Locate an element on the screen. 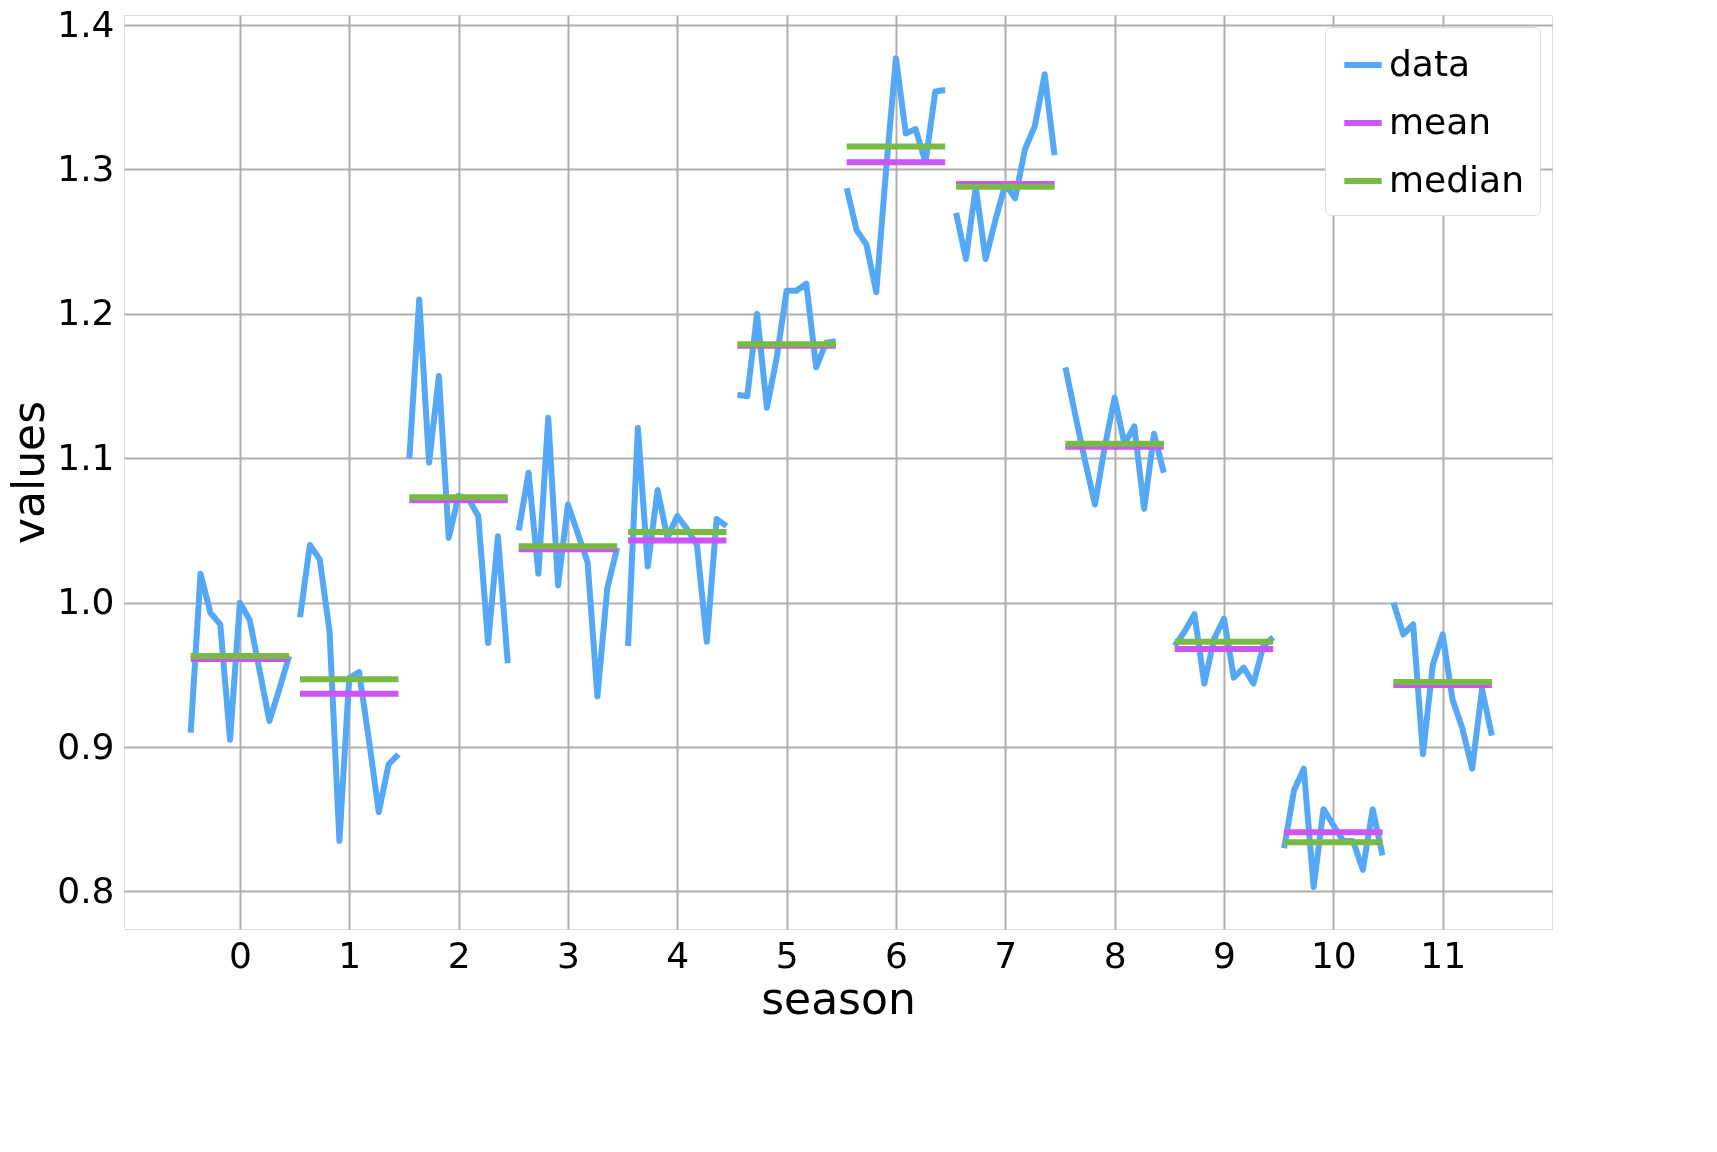  y-tick-label: 1.0 is located at coordinates (86, 602).